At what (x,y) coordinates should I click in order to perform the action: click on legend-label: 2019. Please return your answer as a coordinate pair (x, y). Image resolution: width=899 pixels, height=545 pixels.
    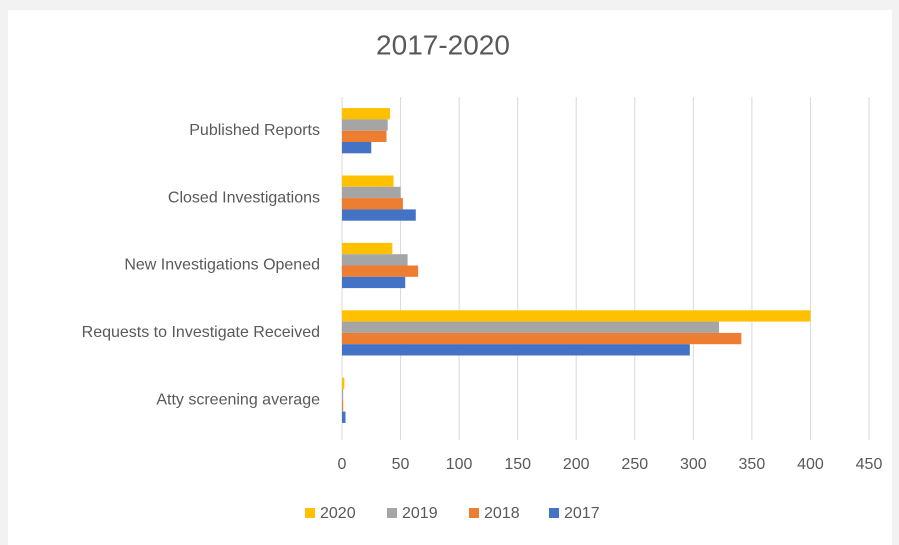
    Looking at the image, I should click on (420, 513).